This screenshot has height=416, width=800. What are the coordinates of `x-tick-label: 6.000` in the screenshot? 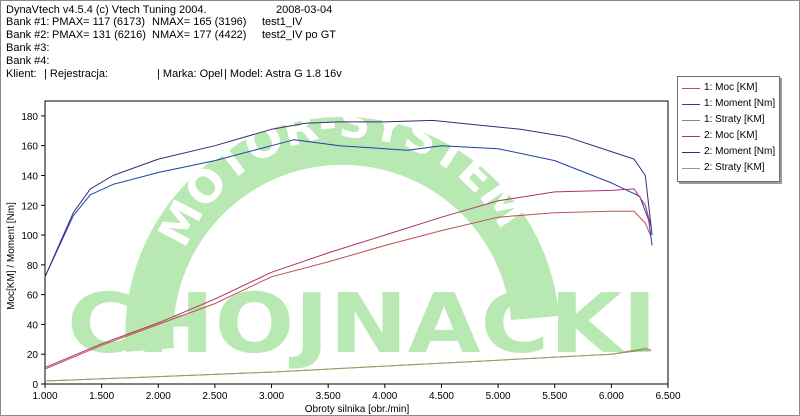 It's located at (611, 396).